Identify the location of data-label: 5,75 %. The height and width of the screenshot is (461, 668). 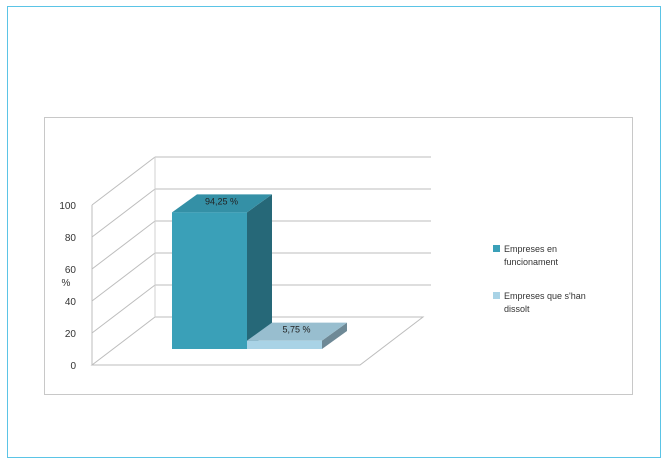
(296, 330).